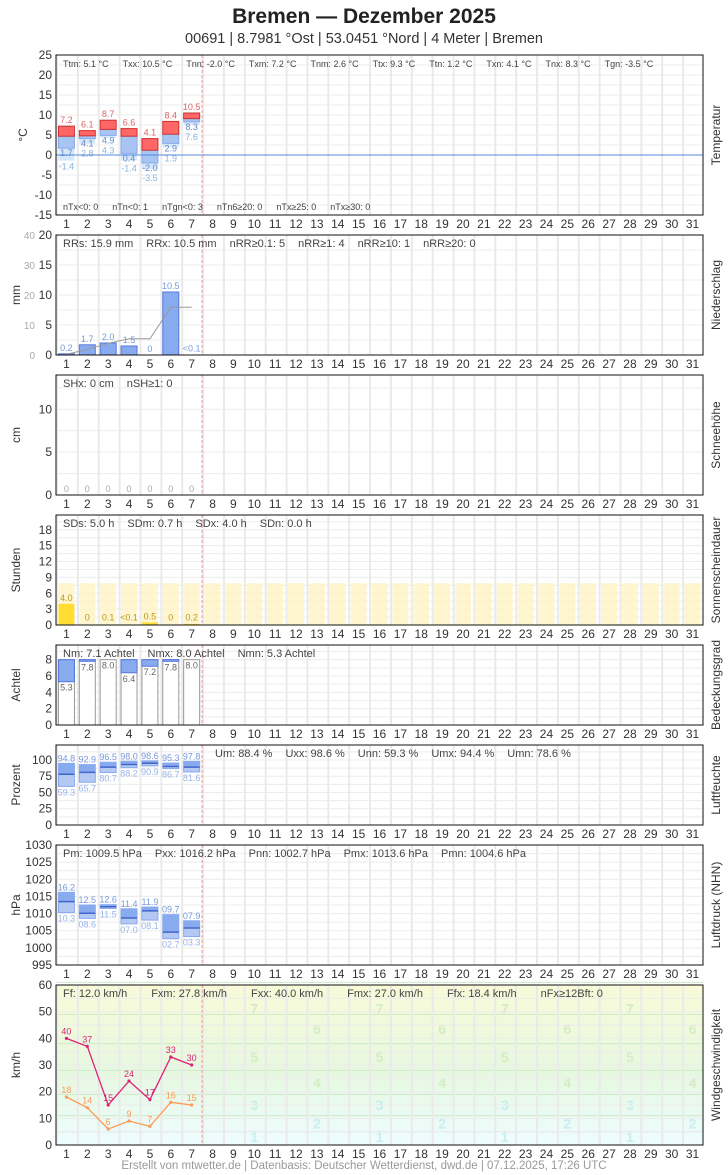 The image size is (728, 1175). What do you see at coordinates (359, 634) in the screenshot?
I see `x-tick-label: 15` at bounding box center [359, 634].